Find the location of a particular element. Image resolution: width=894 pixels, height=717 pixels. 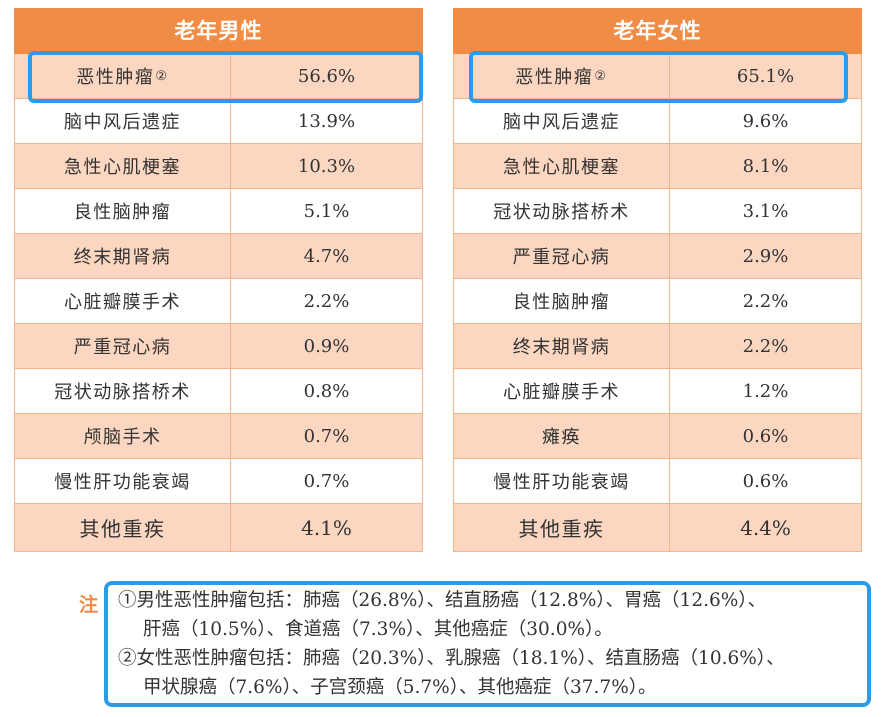

percentage-cell: 4.1% is located at coordinates (326, 527).